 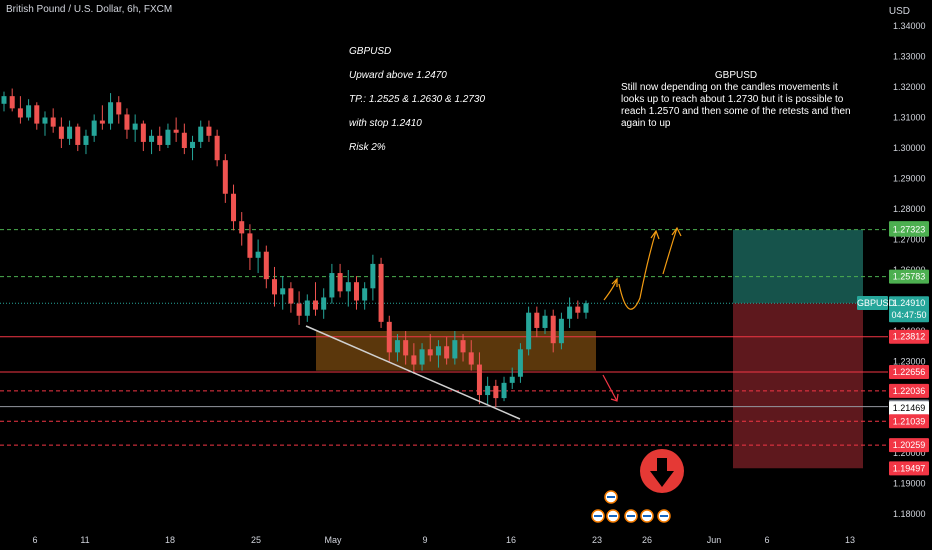 I want to click on y-tick-label: 1.20000, so click(x=909, y=453).